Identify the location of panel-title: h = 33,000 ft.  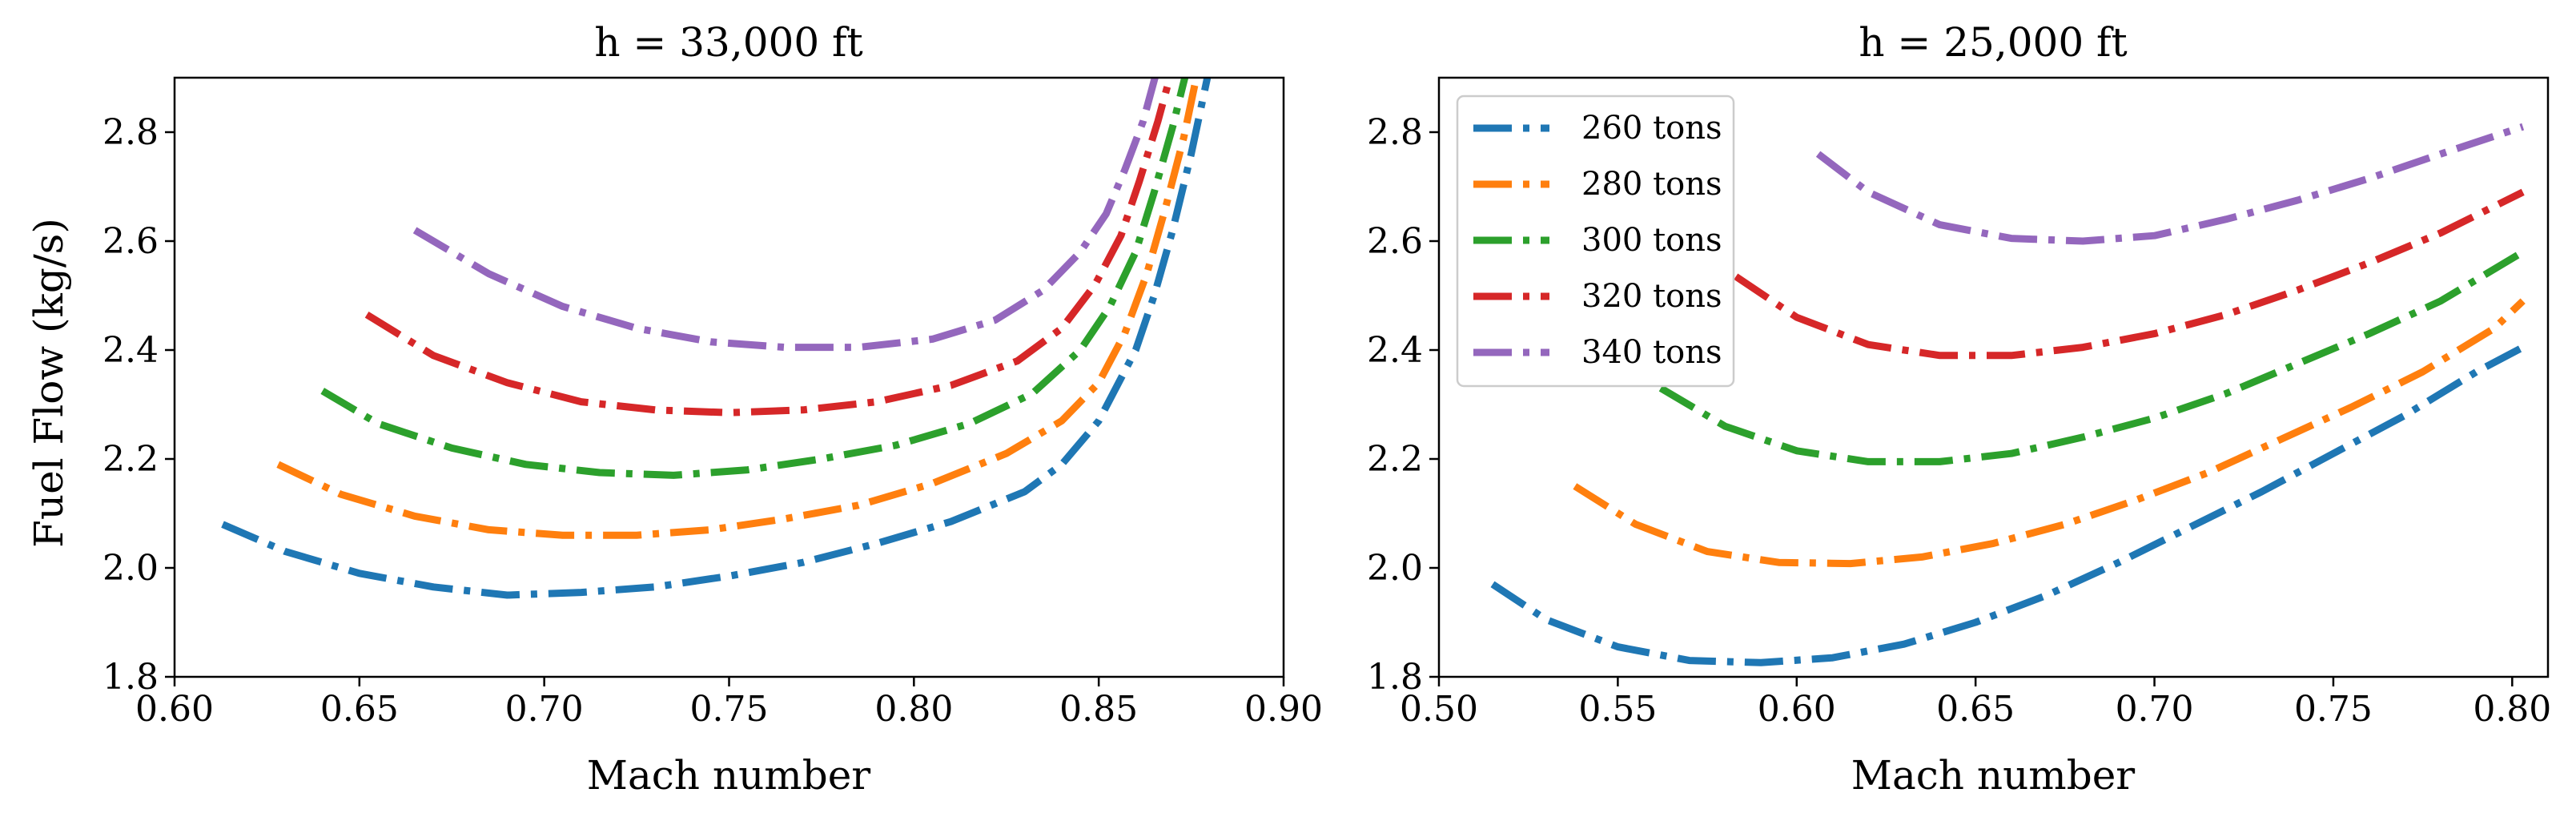
(728, 43).